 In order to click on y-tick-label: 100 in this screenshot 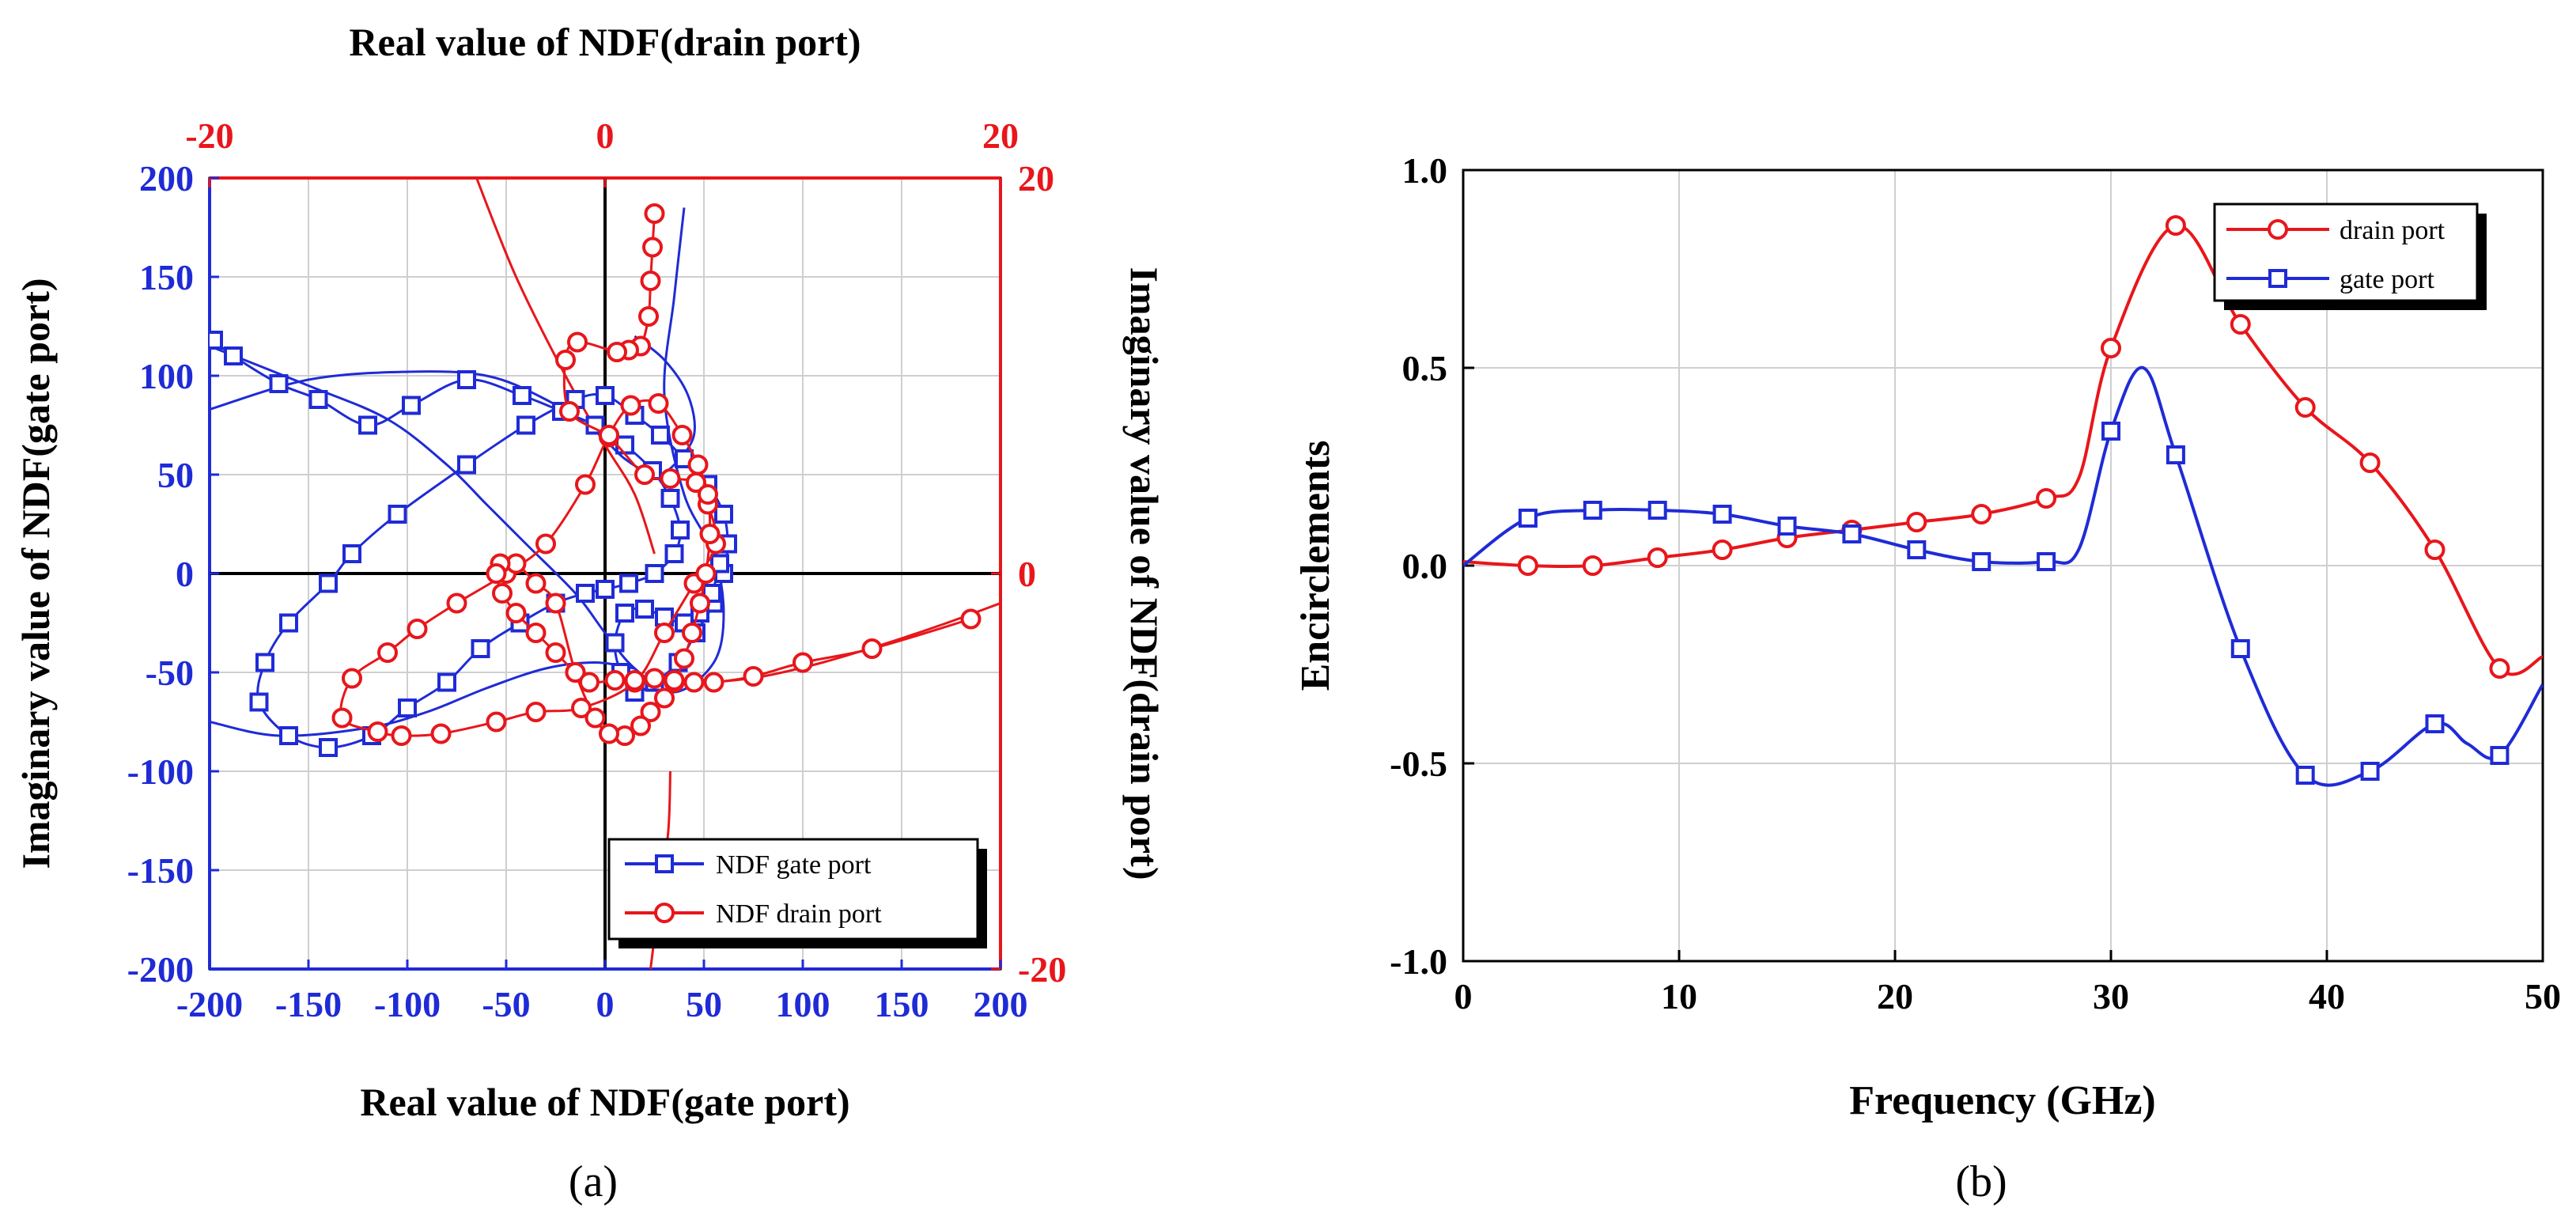, I will do `click(166, 376)`.